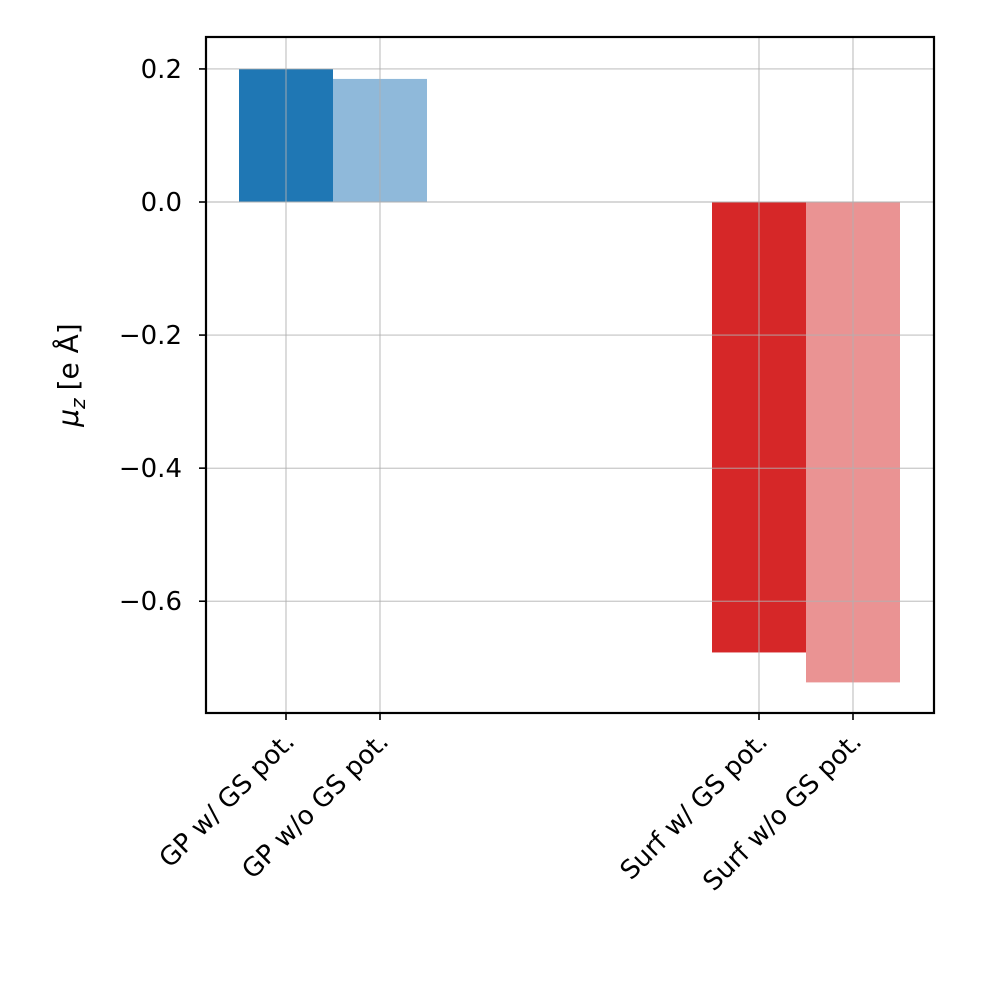 This screenshot has height=997, width=997. I want to click on y-axis-label: μz [e Å], so click(70, 375).